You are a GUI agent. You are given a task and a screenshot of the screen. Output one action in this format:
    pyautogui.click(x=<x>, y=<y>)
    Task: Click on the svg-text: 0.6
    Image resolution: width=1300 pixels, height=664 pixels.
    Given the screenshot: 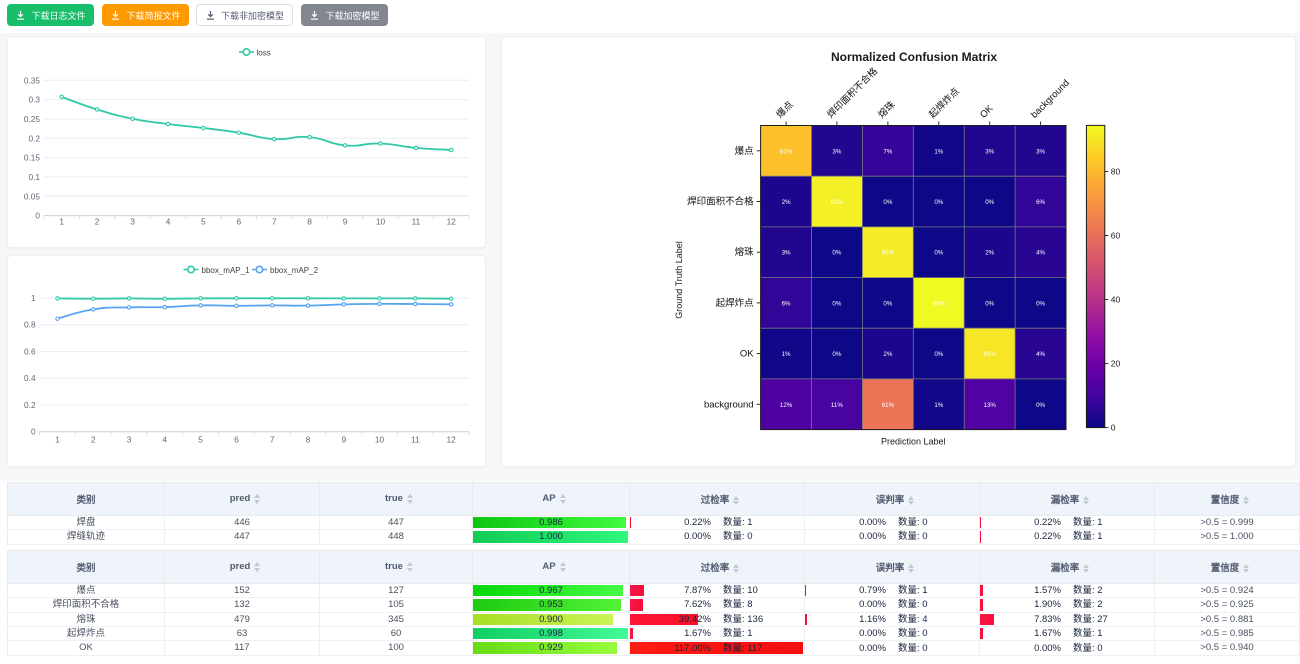 What is the action you would take?
    pyautogui.click(x=30, y=352)
    